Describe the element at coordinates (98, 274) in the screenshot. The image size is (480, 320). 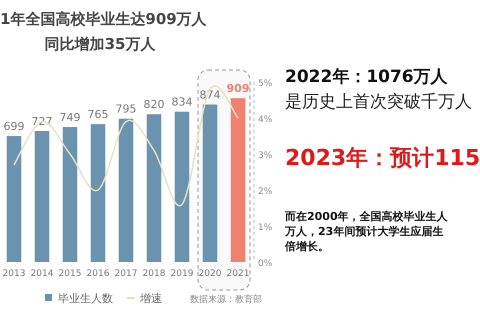
I see `x-tick-label: 2016` at that location.